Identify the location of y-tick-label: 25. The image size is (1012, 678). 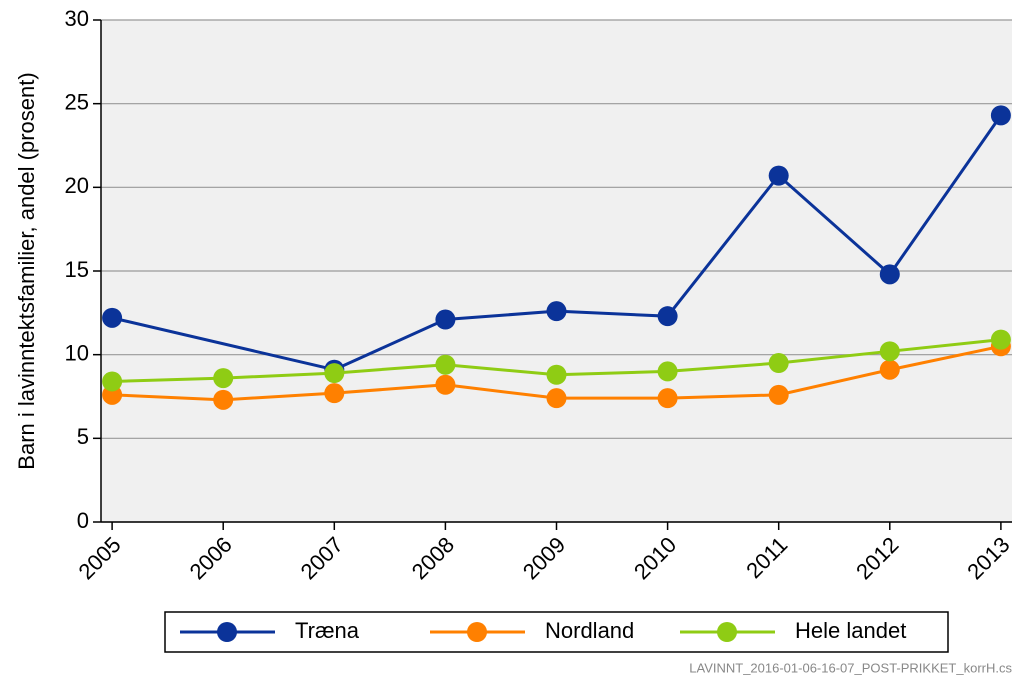
(77, 101).